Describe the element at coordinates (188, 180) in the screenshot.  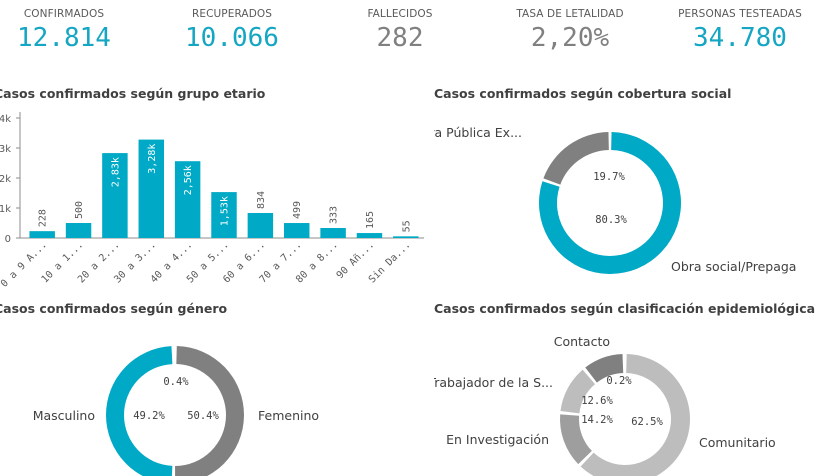
I see `bar-data-label: 2,56k` at that location.